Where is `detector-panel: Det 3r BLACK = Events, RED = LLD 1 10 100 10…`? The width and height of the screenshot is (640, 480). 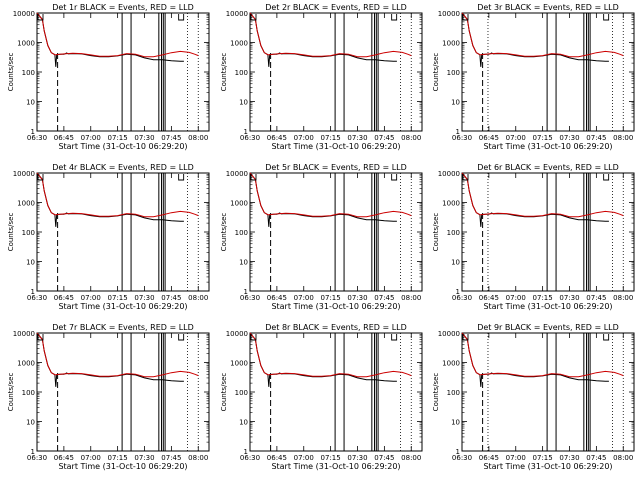
detector-panel: Det 3r BLACK = Events, RED = LLD 1 10 100 10… is located at coordinates (533, 77).